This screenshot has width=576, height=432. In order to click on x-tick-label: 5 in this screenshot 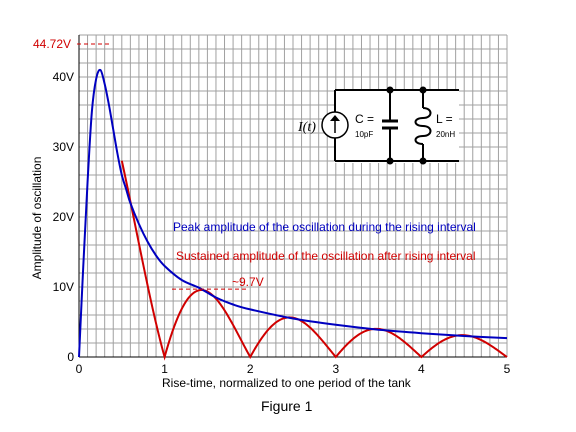, I will do `click(507, 369)`.